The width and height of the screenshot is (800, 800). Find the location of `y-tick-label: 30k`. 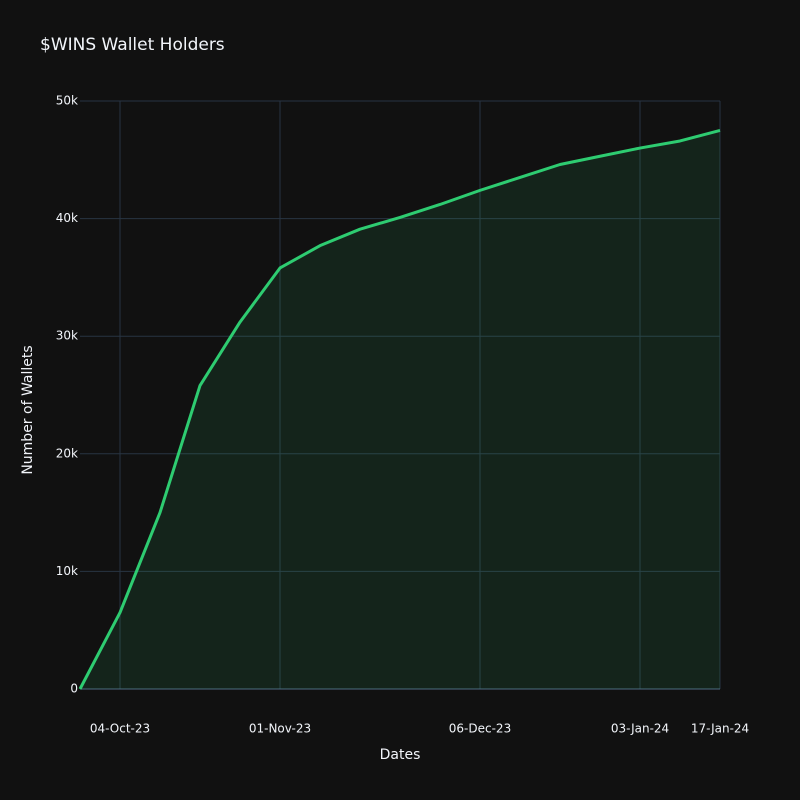

y-tick-label: 30k is located at coordinates (67, 336).